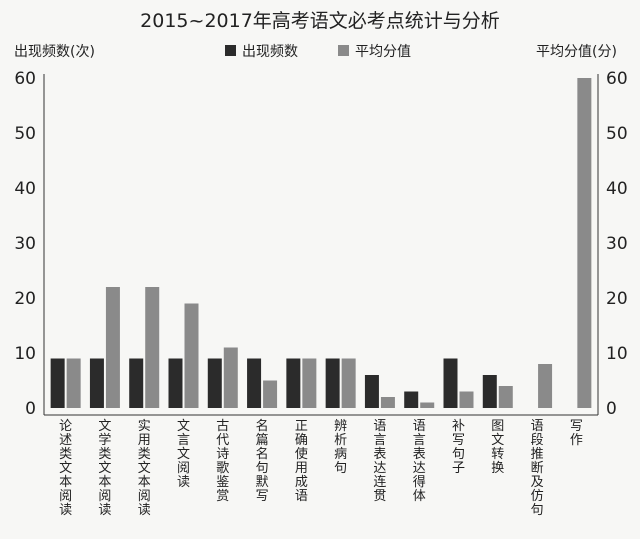 The width and height of the screenshot is (640, 539). What do you see at coordinates (617, 354) in the screenshot?
I see `right-tick-label: 10` at bounding box center [617, 354].